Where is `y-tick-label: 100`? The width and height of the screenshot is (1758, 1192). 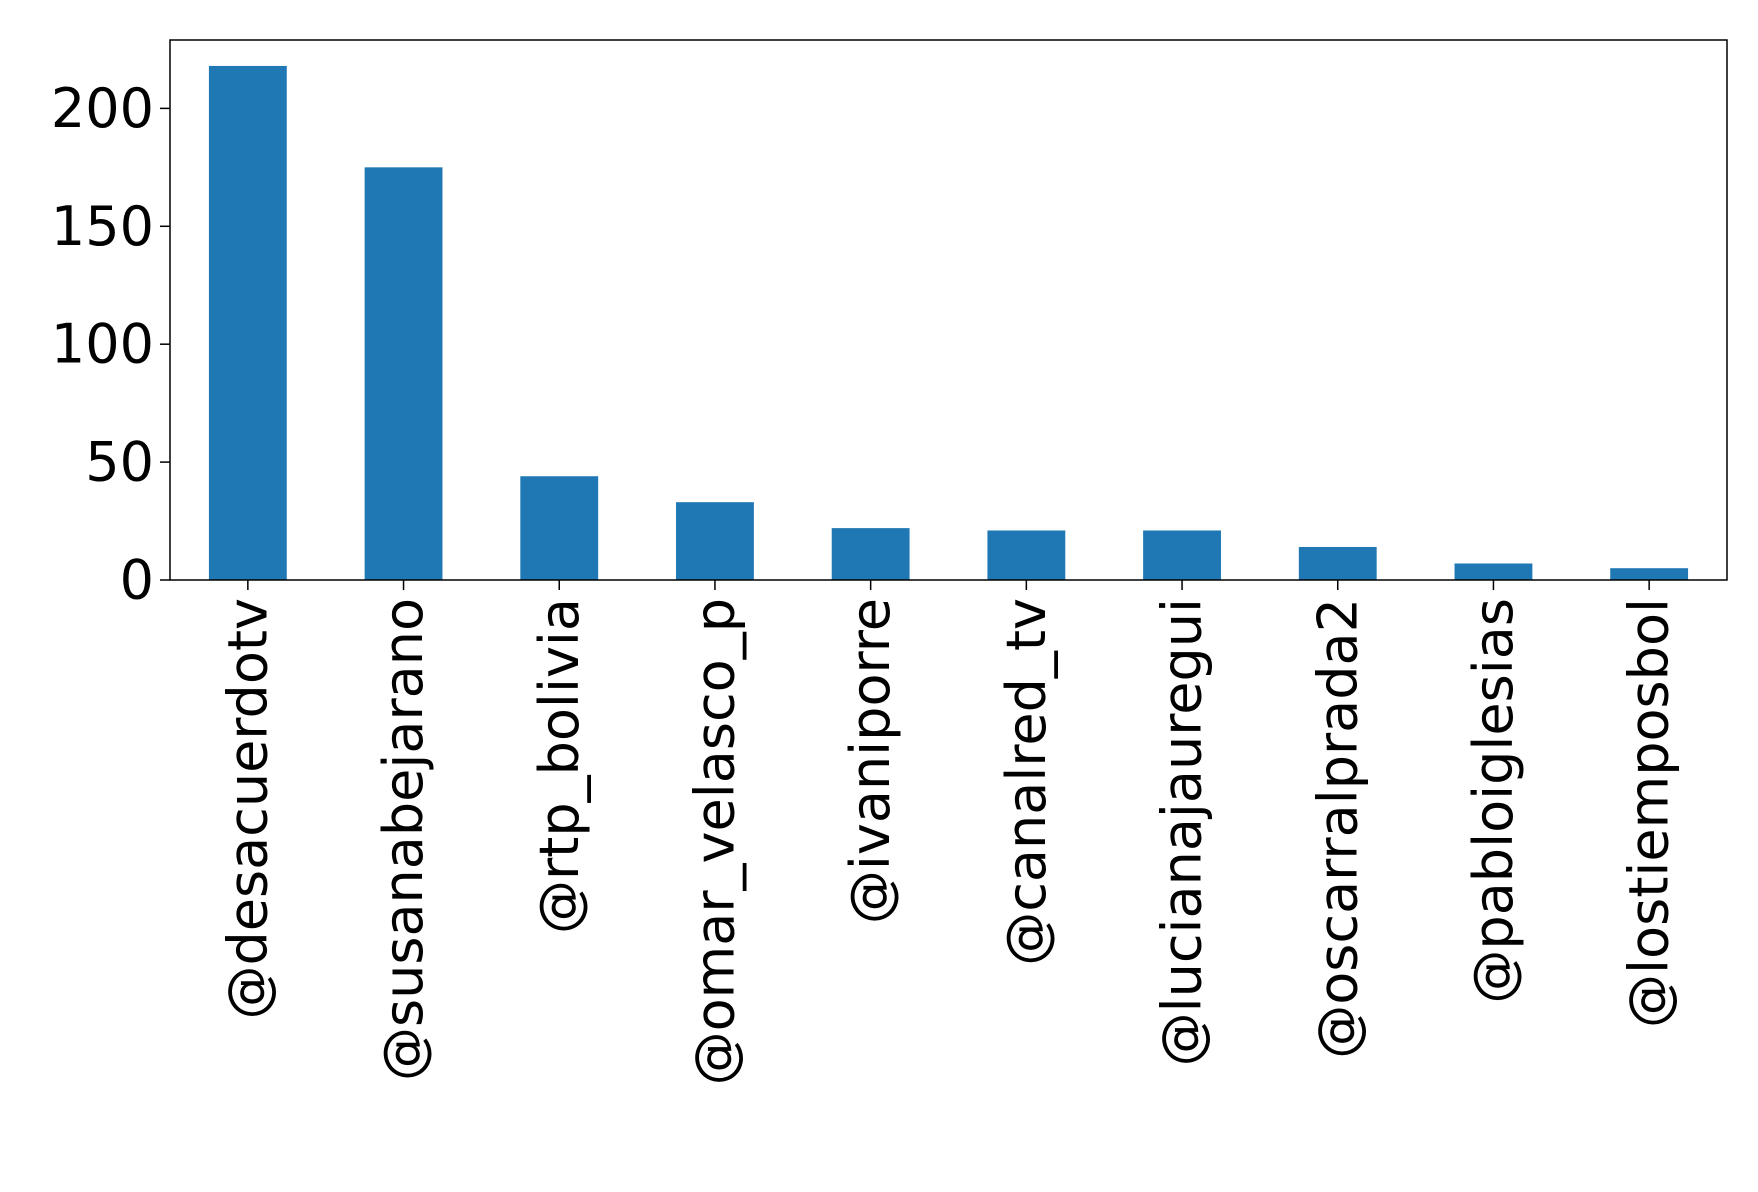
y-tick-label: 100 is located at coordinates (102, 344).